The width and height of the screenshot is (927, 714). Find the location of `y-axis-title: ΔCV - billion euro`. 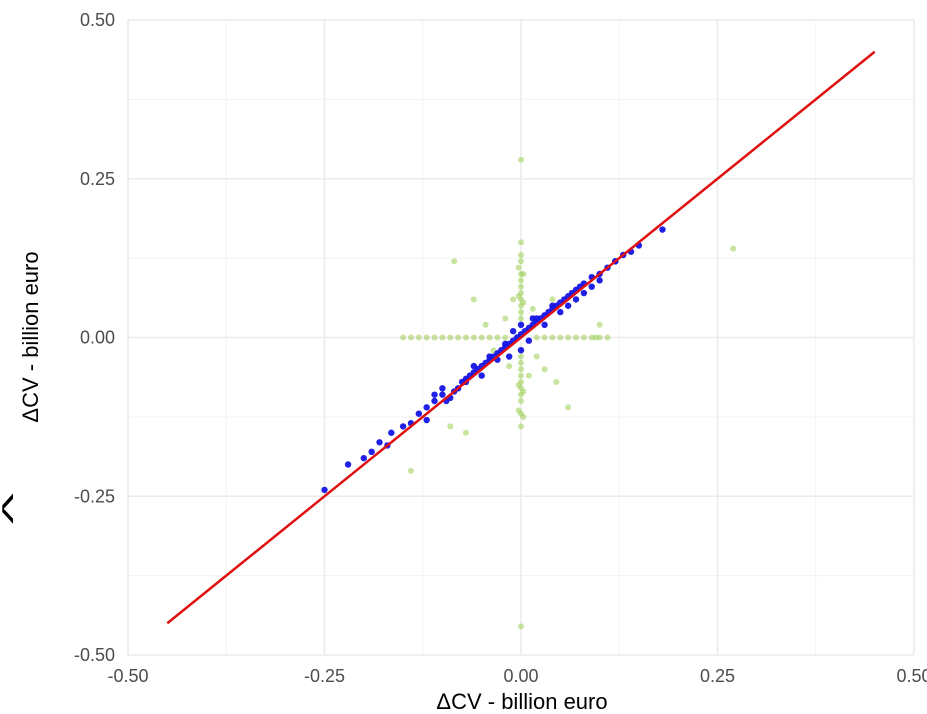

y-axis-title: ΔCV - billion euro is located at coordinates (30, 336).